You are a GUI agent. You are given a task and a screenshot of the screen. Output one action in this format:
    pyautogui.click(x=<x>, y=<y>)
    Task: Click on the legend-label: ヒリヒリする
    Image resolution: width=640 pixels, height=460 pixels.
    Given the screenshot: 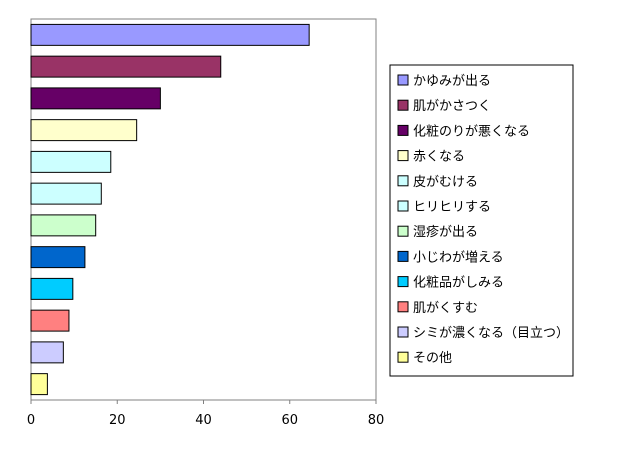 What is the action you would take?
    pyautogui.click(x=452, y=207)
    